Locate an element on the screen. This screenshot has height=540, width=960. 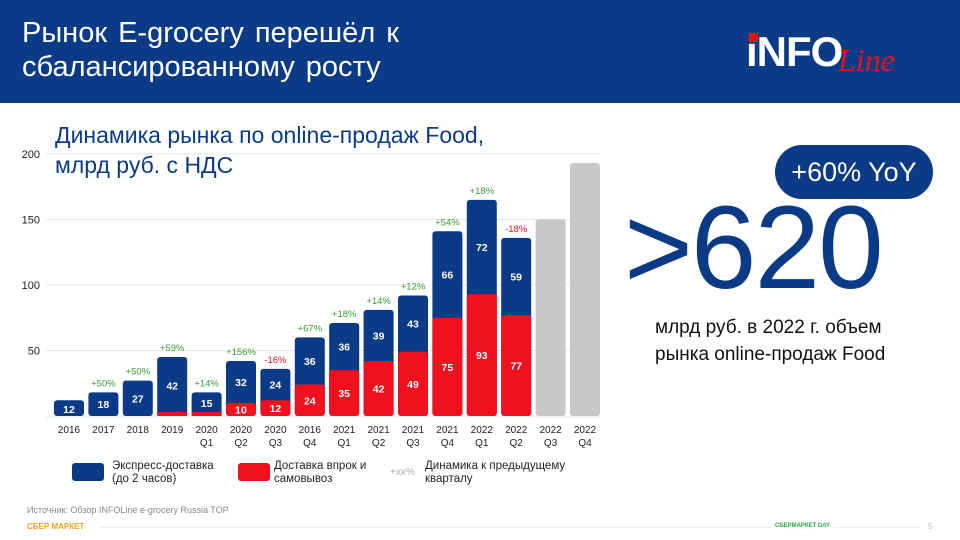
sbermarket-logo: СБЕР МАРКЕТ is located at coordinates (55, 526).